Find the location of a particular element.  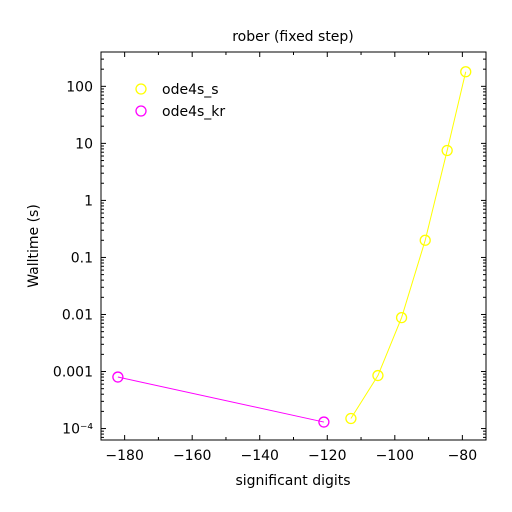

x-tick-label: −120 is located at coordinates (327, 456).